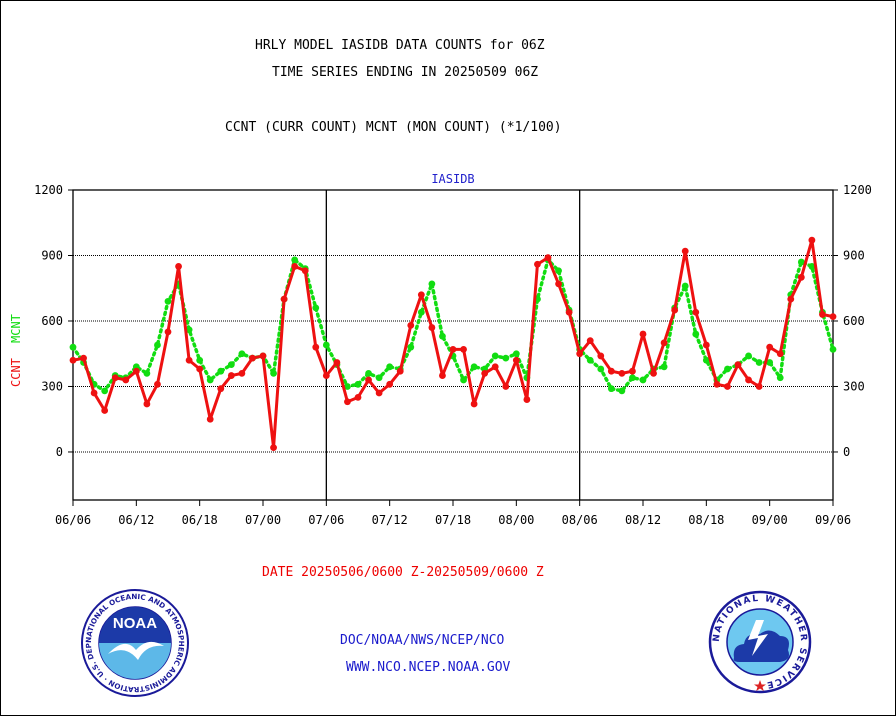  Describe the element at coordinates (48, 190) in the screenshot. I see `y-tick-label-left: 1200` at that location.